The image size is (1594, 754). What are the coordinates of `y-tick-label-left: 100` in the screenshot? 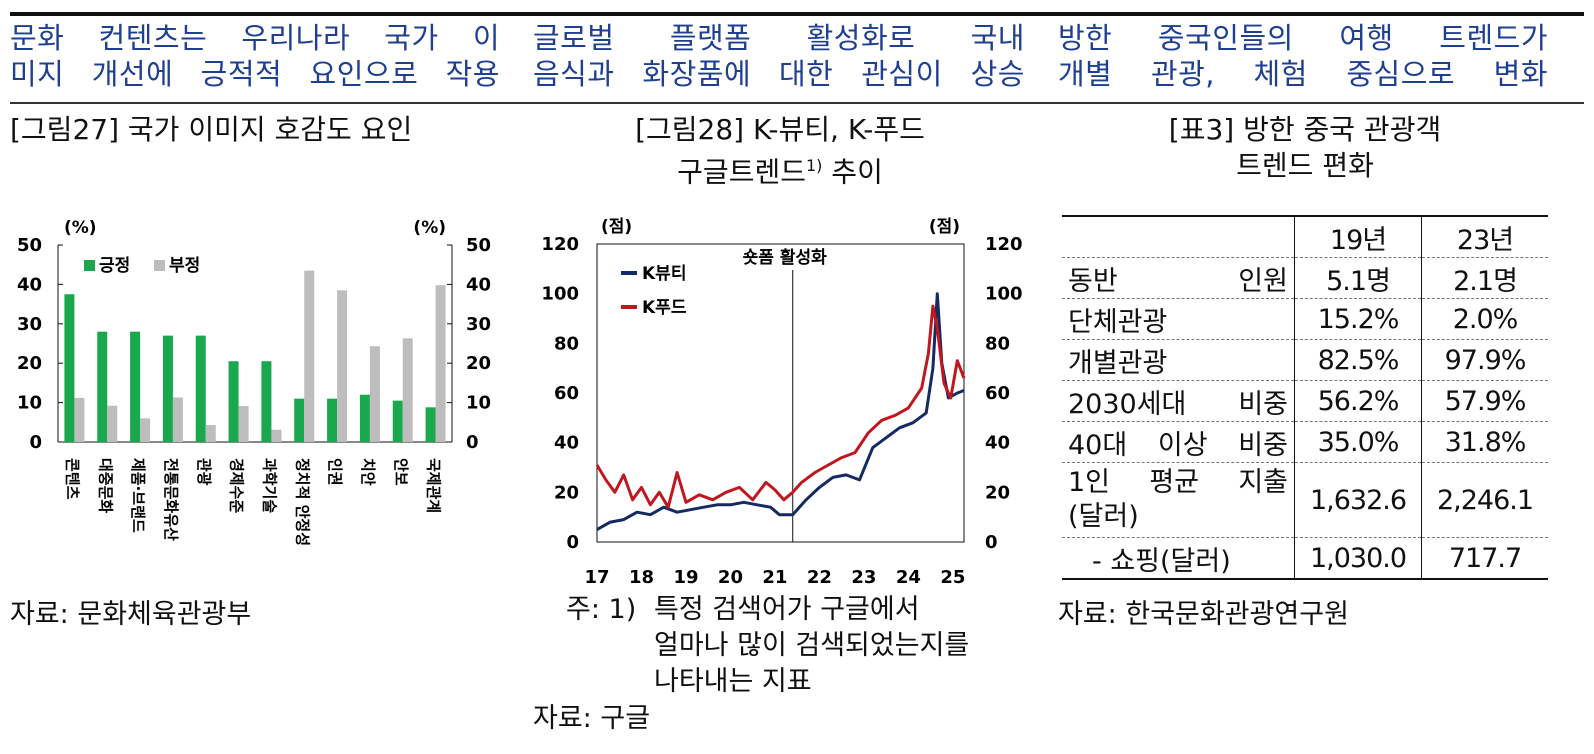 It's located at (560, 294).